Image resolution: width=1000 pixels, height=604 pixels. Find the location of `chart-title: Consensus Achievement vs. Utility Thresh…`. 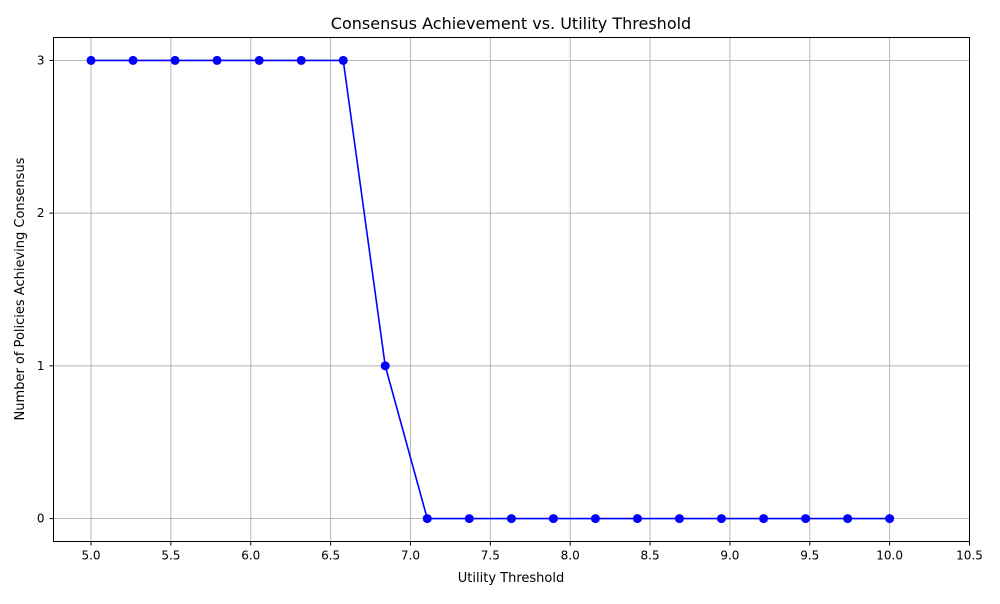

chart-title: Consensus Achievement vs. Utility Thresh… is located at coordinates (511, 23).